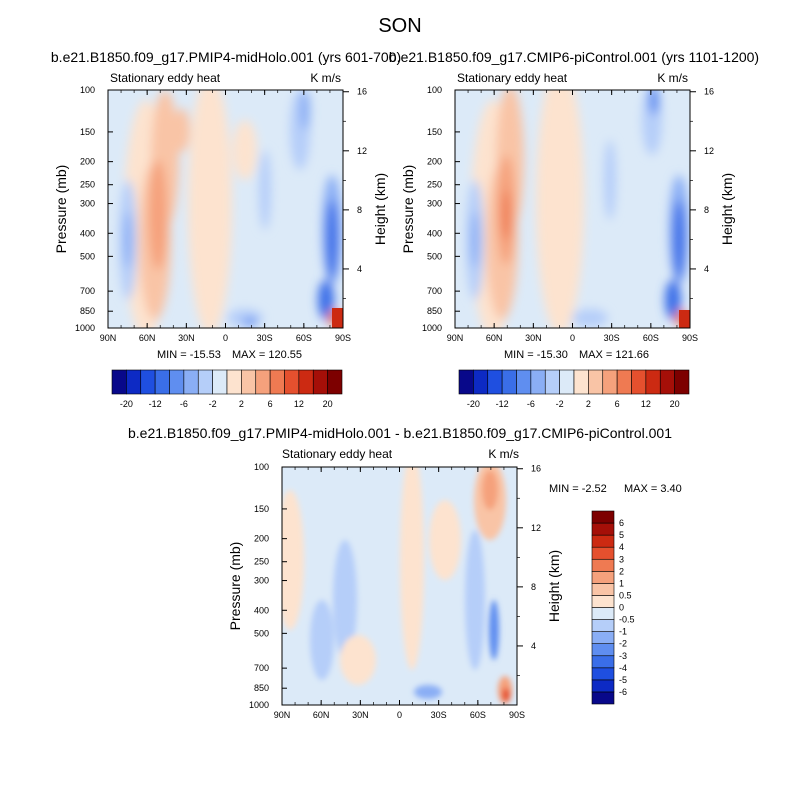  What do you see at coordinates (155, 404) in the screenshot?
I see `colorbar-label: -12` at bounding box center [155, 404].